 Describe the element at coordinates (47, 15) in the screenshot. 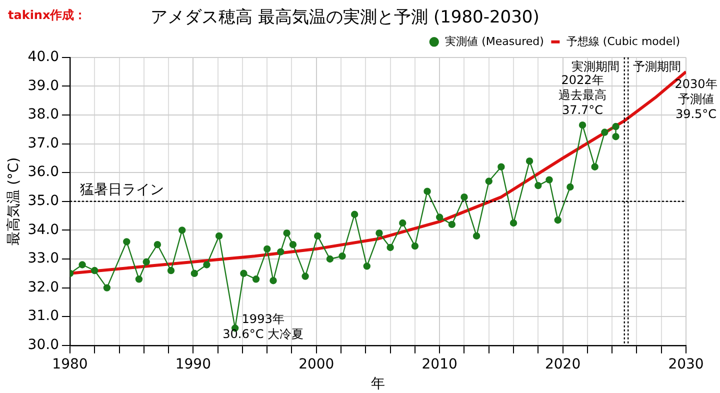

I see `text: takinx作成：` at that location.